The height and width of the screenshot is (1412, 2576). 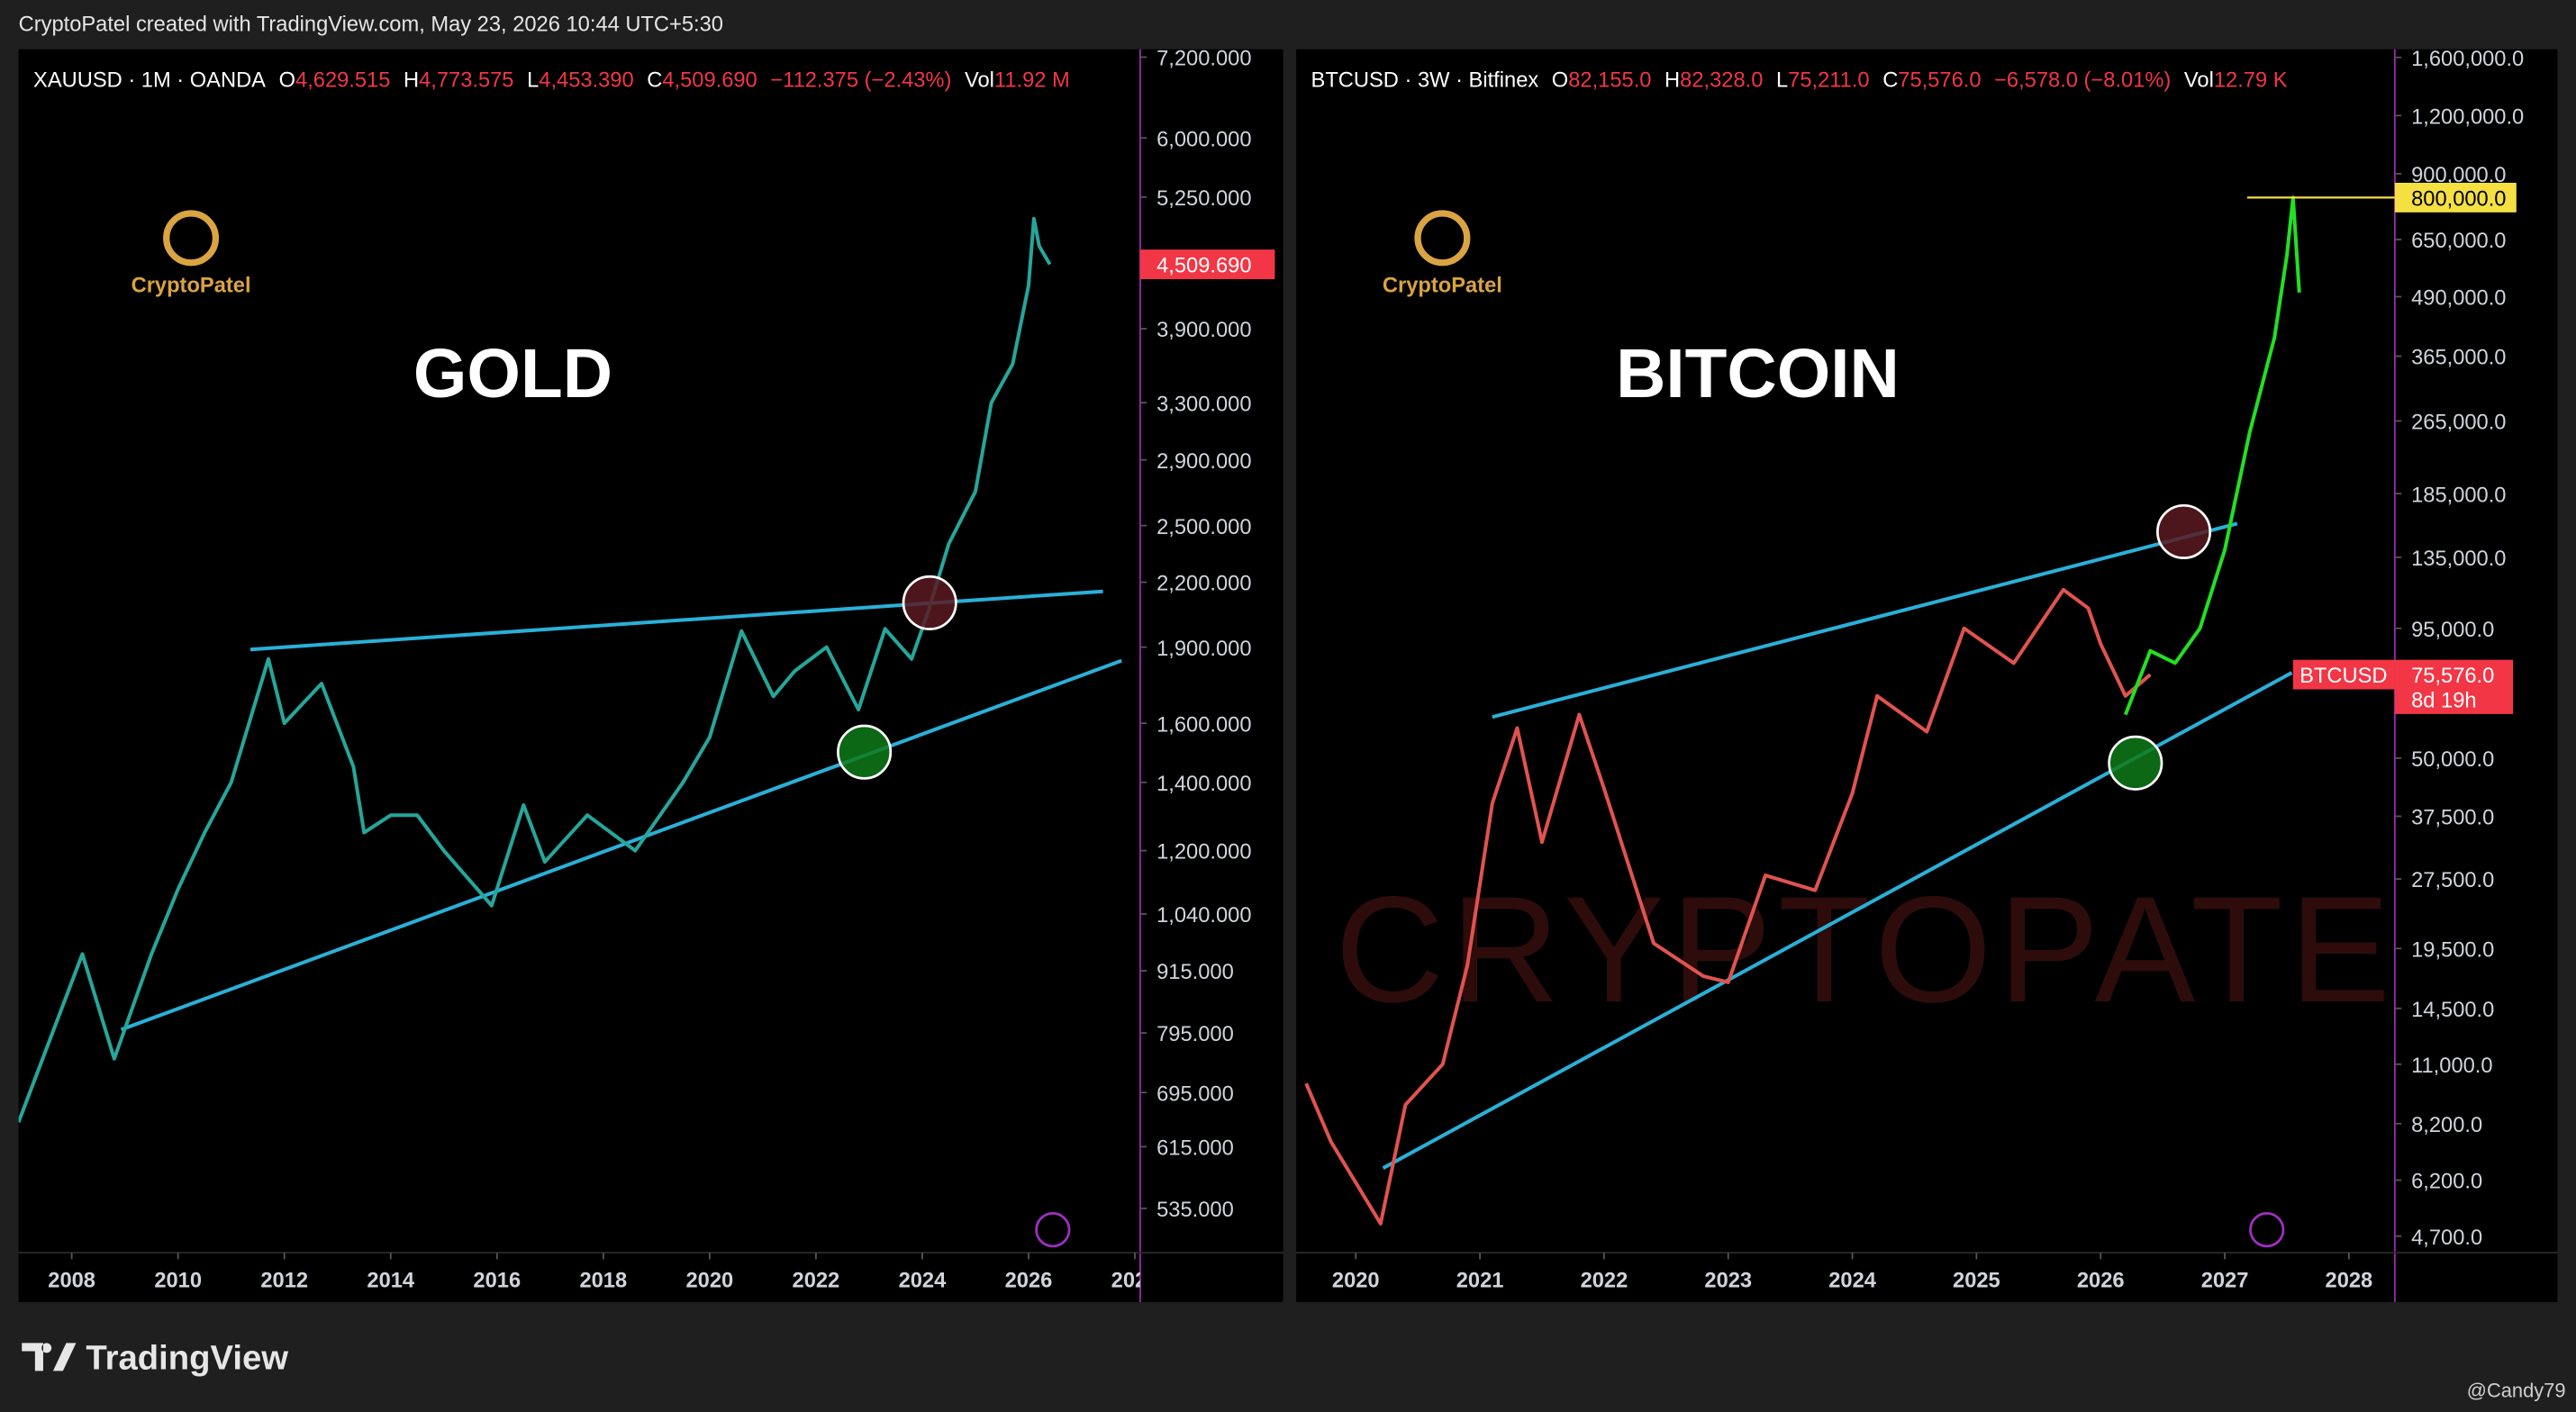 What do you see at coordinates (1203, 404) in the screenshot?
I see `y-tick-label: 3,300.000` at bounding box center [1203, 404].